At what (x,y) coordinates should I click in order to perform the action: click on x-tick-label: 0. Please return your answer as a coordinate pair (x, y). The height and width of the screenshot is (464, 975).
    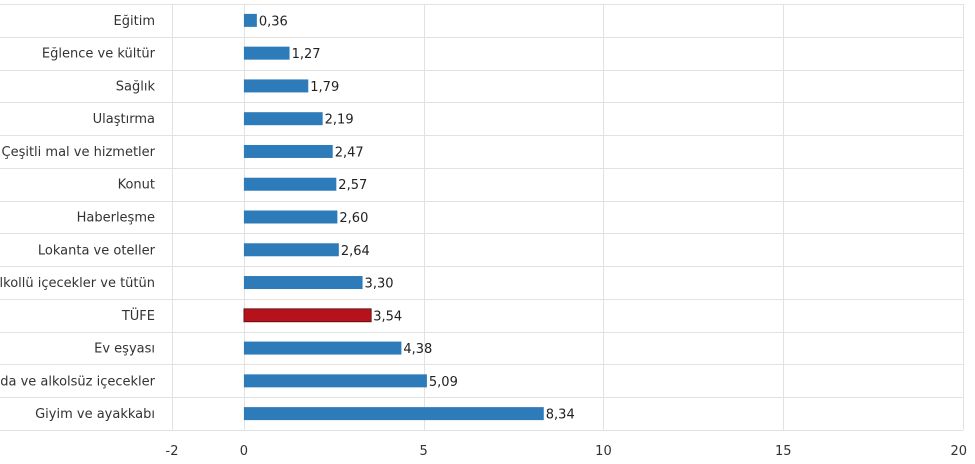
    Looking at the image, I should click on (244, 451).